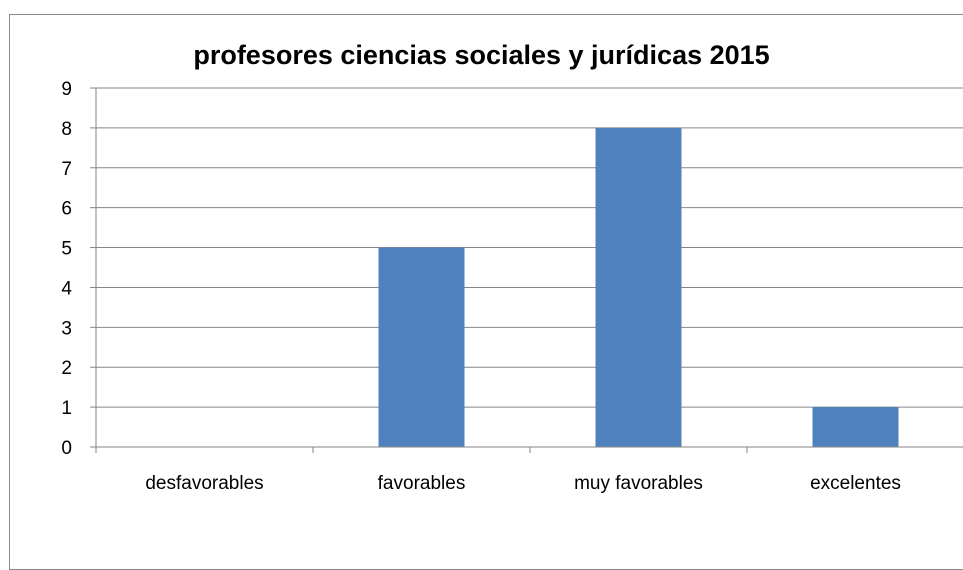 This screenshot has height=570, width=963. Describe the element at coordinates (66, 249) in the screenshot. I see `y-tick-label: 5` at that location.